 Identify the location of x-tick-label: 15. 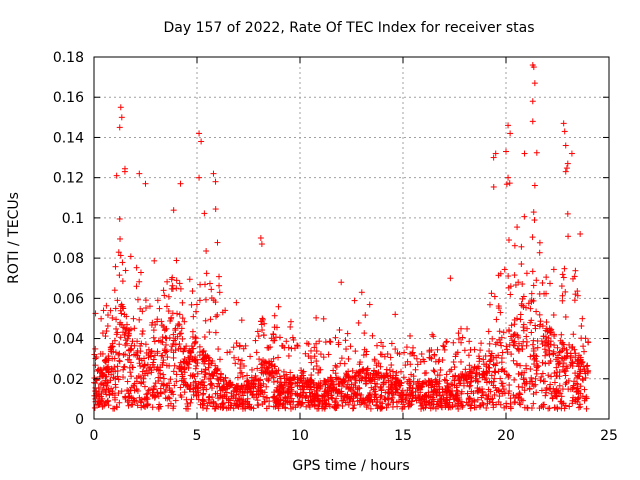
(403, 436).